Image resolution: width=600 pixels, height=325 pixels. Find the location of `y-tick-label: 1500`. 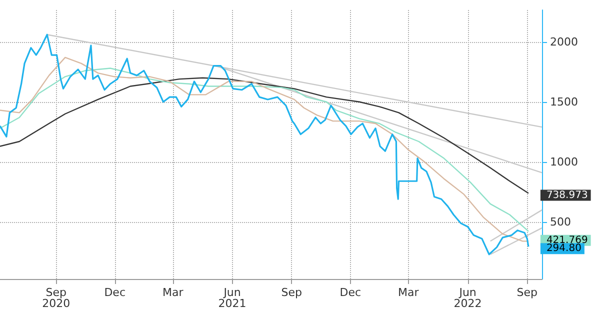

y-tick-label: 1500 is located at coordinates (564, 101).